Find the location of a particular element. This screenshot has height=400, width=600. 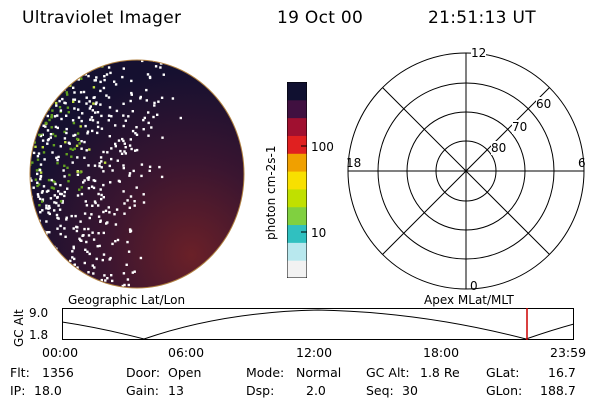

stat-glon-label: GLon: is located at coordinates (504, 390).